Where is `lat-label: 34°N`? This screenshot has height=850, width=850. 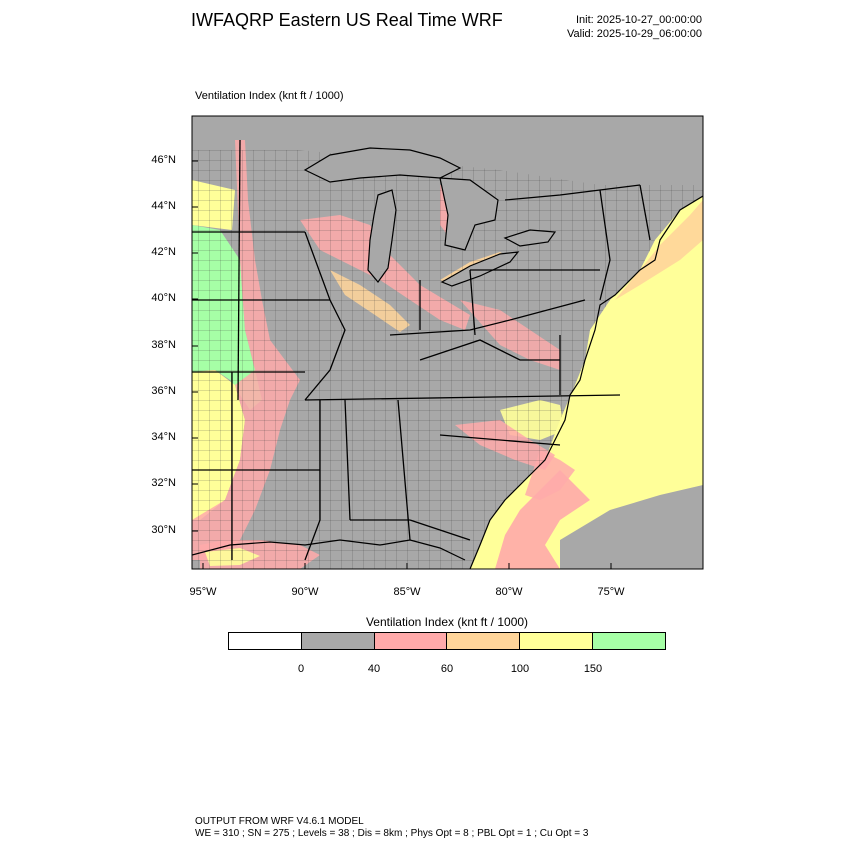 lat-label: 34°N is located at coordinates (163, 437).